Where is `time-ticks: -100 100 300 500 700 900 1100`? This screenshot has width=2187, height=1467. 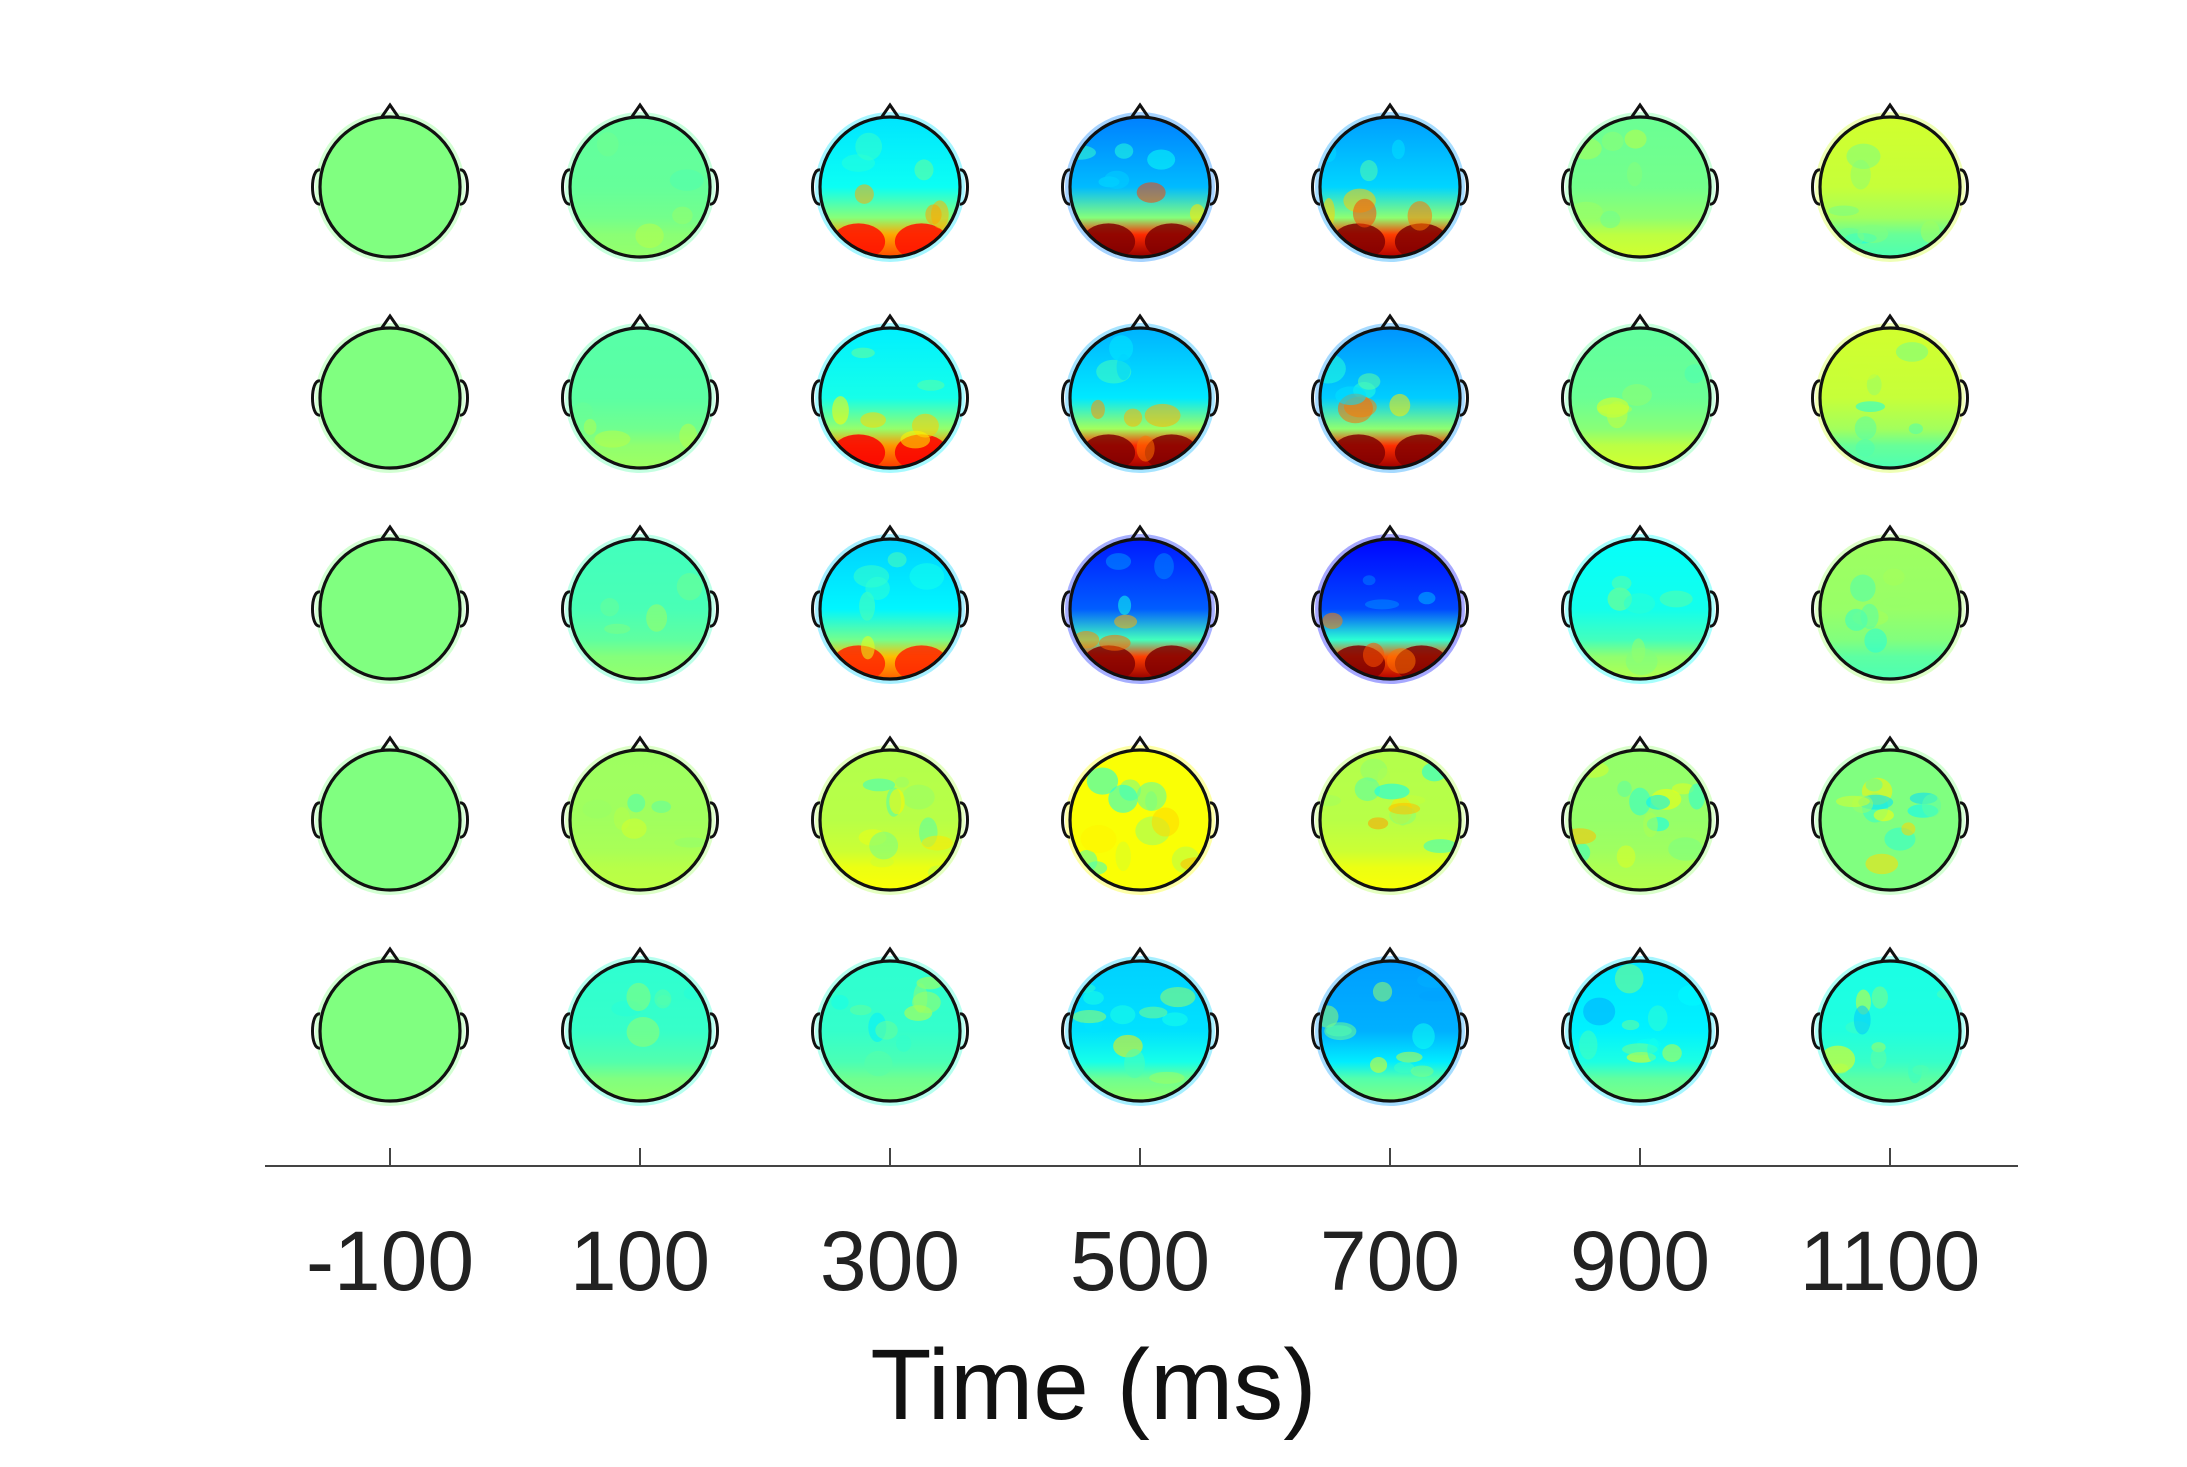
time-ticks: -100 100 300 500 700 900 1100 is located at coordinates (1143, 1228).